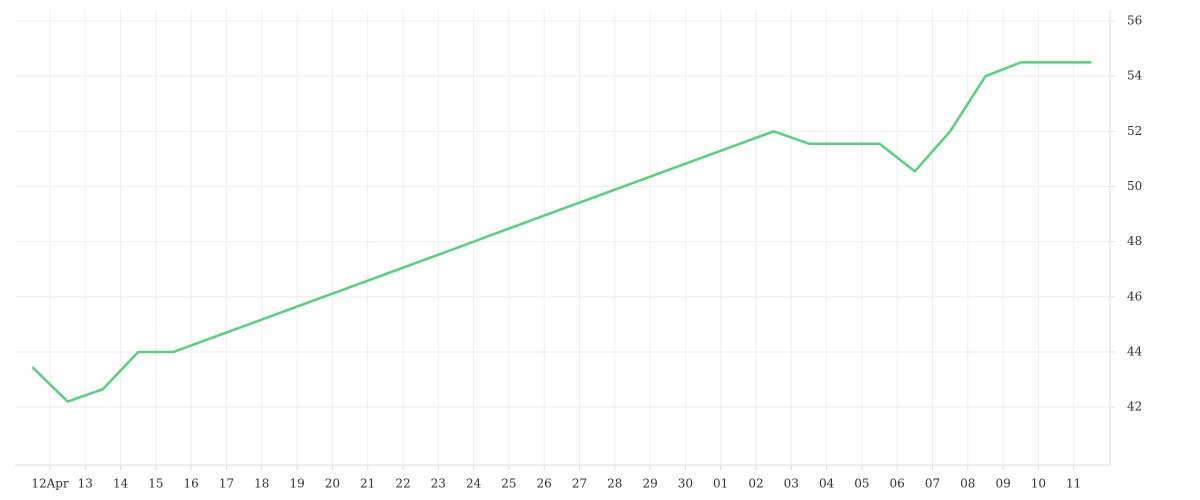 This screenshot has height=500, width=1200. I want to click on y-tick-label: 44, so click(1135, 351).